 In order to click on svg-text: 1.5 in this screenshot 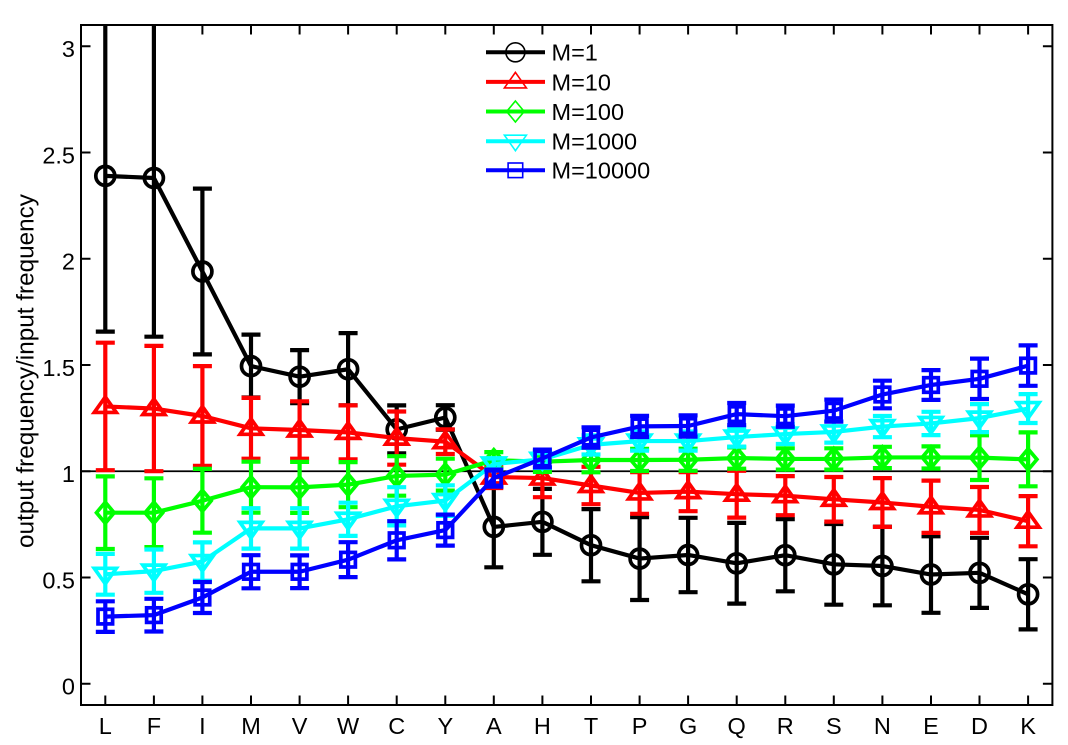, I will do `click(58, 368)`.